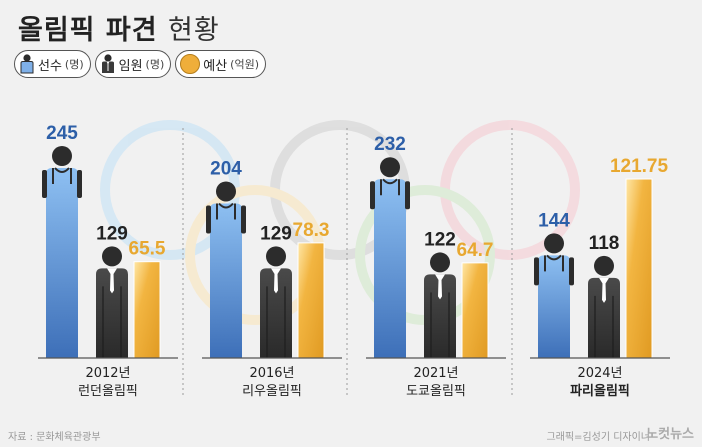 This screenshot has height=447, width=702. Describe the element at coordinates (436, 391) in the screenshot. I see `category-games-label: 도쿄올림픽` at that location.